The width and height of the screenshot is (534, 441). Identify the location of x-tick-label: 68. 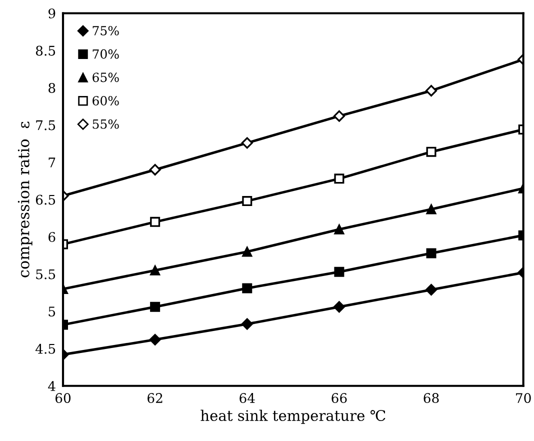
(431, 398).